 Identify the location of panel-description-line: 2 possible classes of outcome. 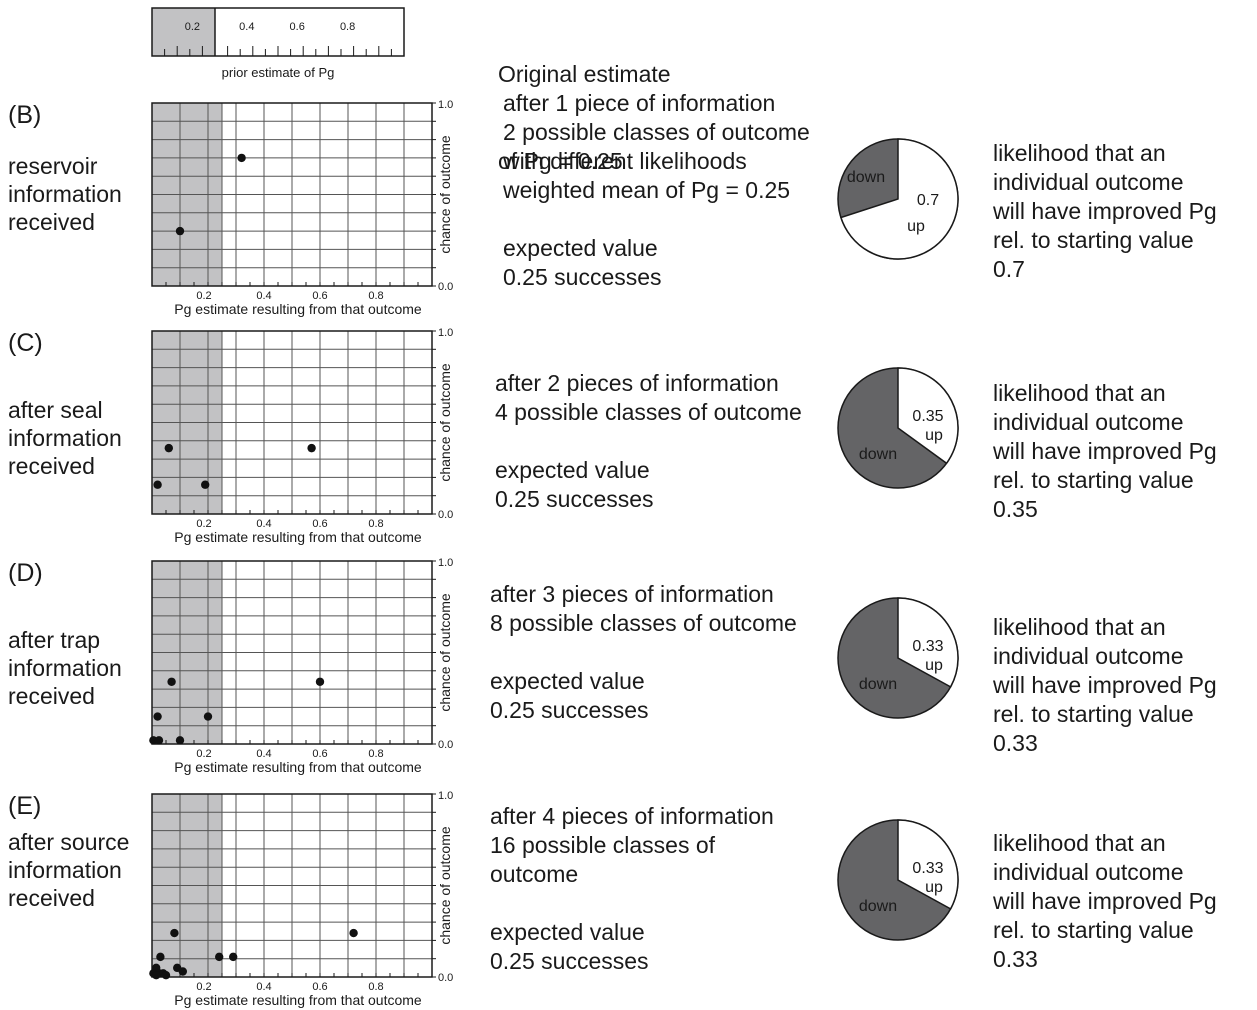
(656, 132).